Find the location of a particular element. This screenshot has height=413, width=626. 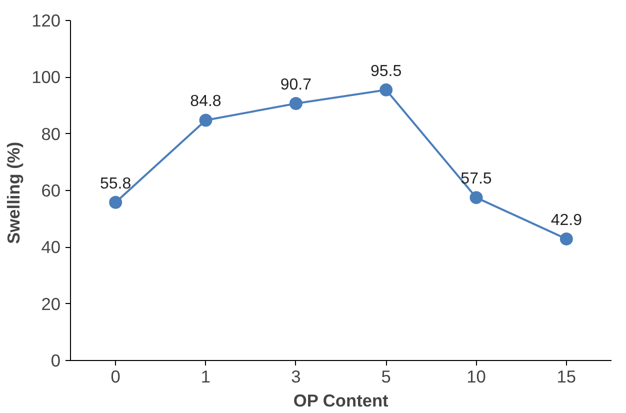

data-label: 57.5 is located at coordinates (476, 179).